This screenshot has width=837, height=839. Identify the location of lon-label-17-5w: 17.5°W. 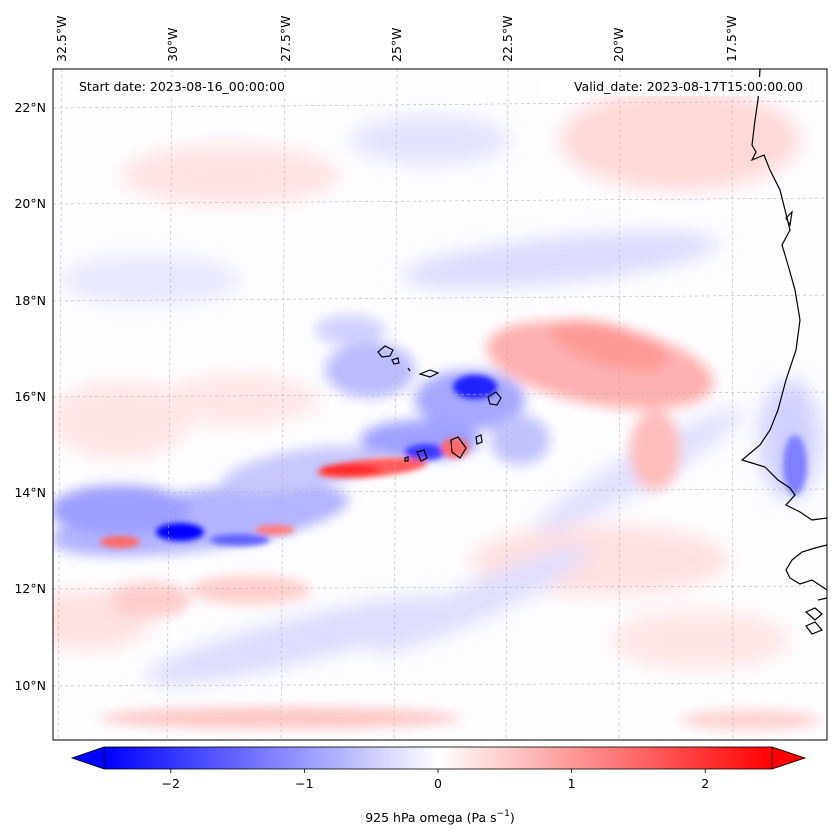
(731, 39).